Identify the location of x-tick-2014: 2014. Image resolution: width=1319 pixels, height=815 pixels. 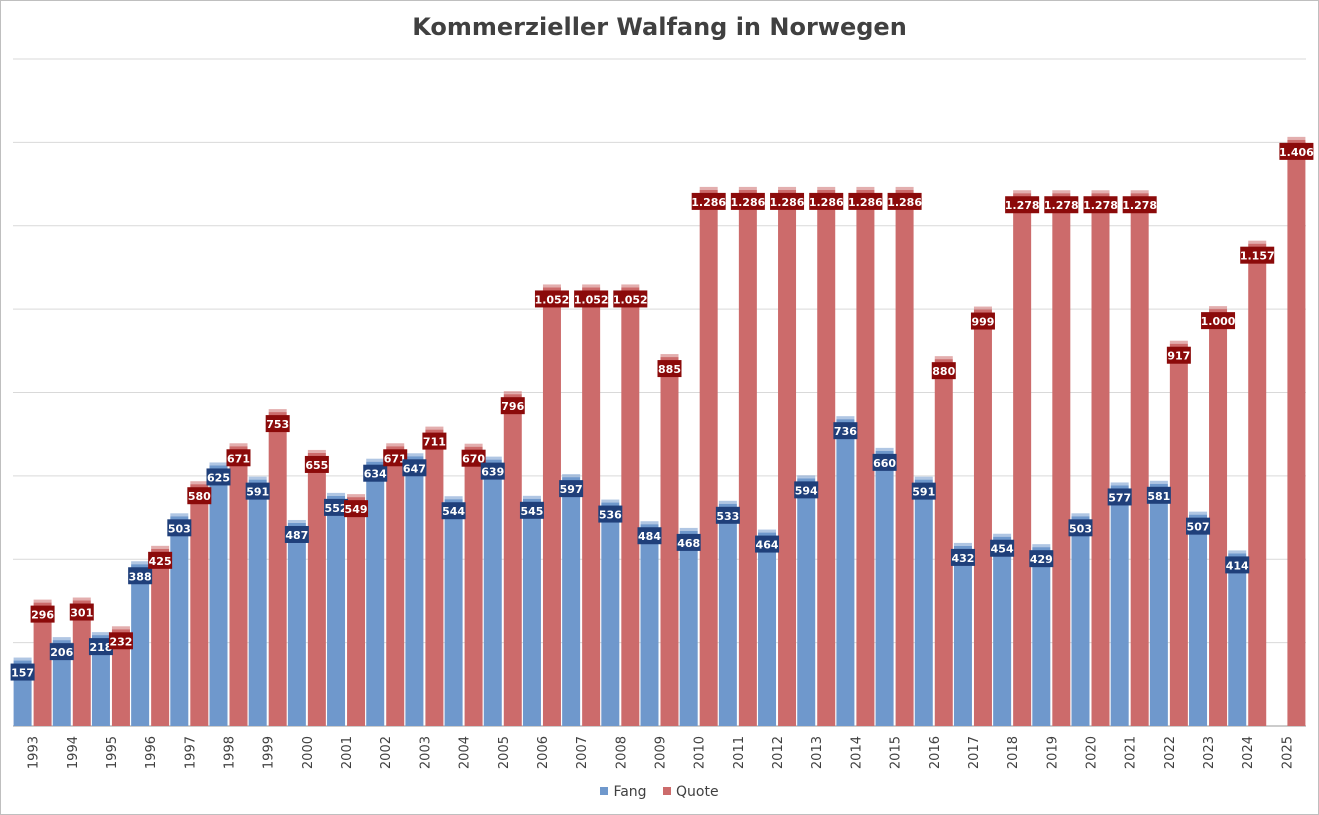
(856, 752).